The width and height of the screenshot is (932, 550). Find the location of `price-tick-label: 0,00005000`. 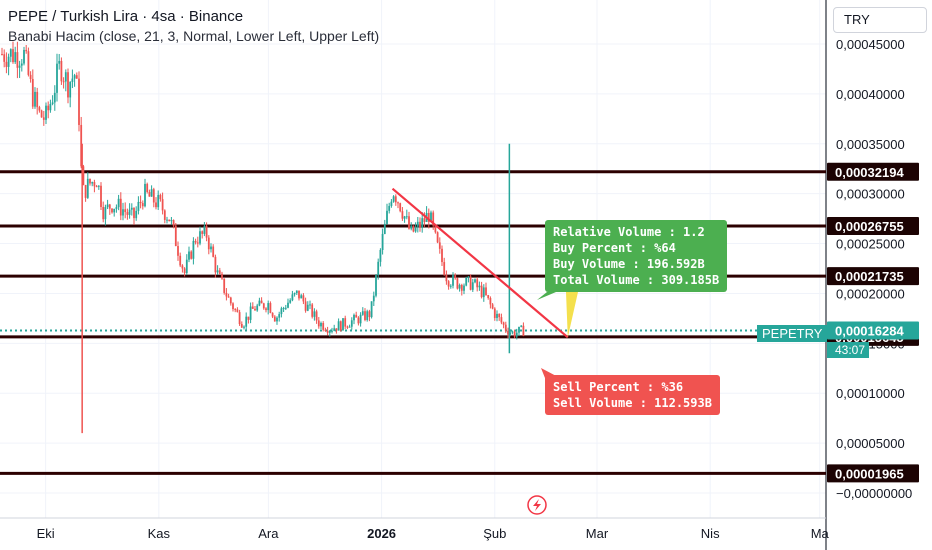

price-tick-label: 0,00005000 is located at coordinates (870, 443).